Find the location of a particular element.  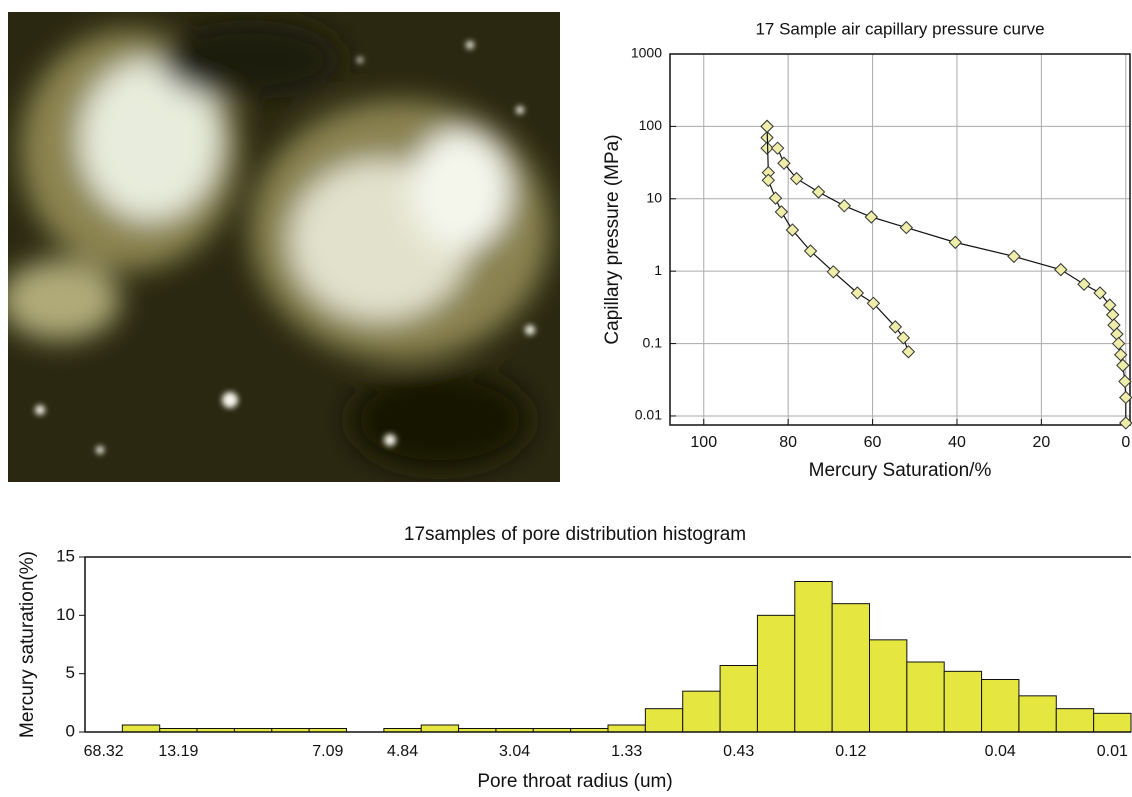

x-axis-label: Pore throat radius (um) is located at coordinates (574, 781).